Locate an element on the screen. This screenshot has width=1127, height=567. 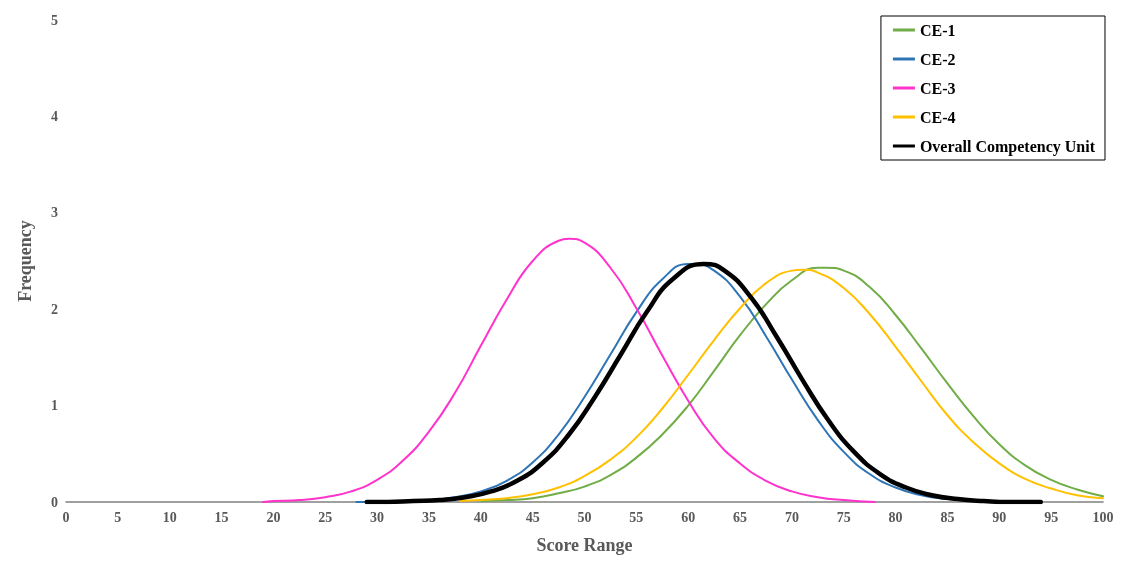
x-tick-label: 0 is located at coordinates (66, 517).